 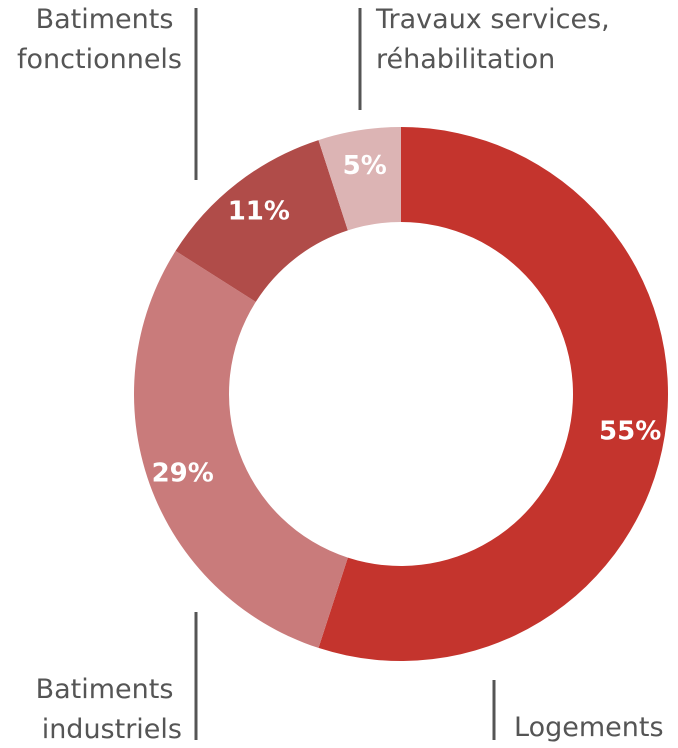 I want to click on category-label-fonctionnels: Batiments fonctionnels, so click(x=99, y=39).